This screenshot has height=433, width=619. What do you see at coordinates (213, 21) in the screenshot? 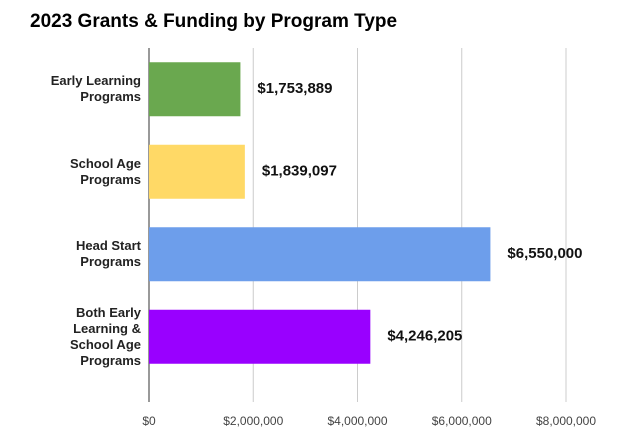
I see `chart-title: 2023 Grants & Funding by Program Type` at bounding box center [213, 21].